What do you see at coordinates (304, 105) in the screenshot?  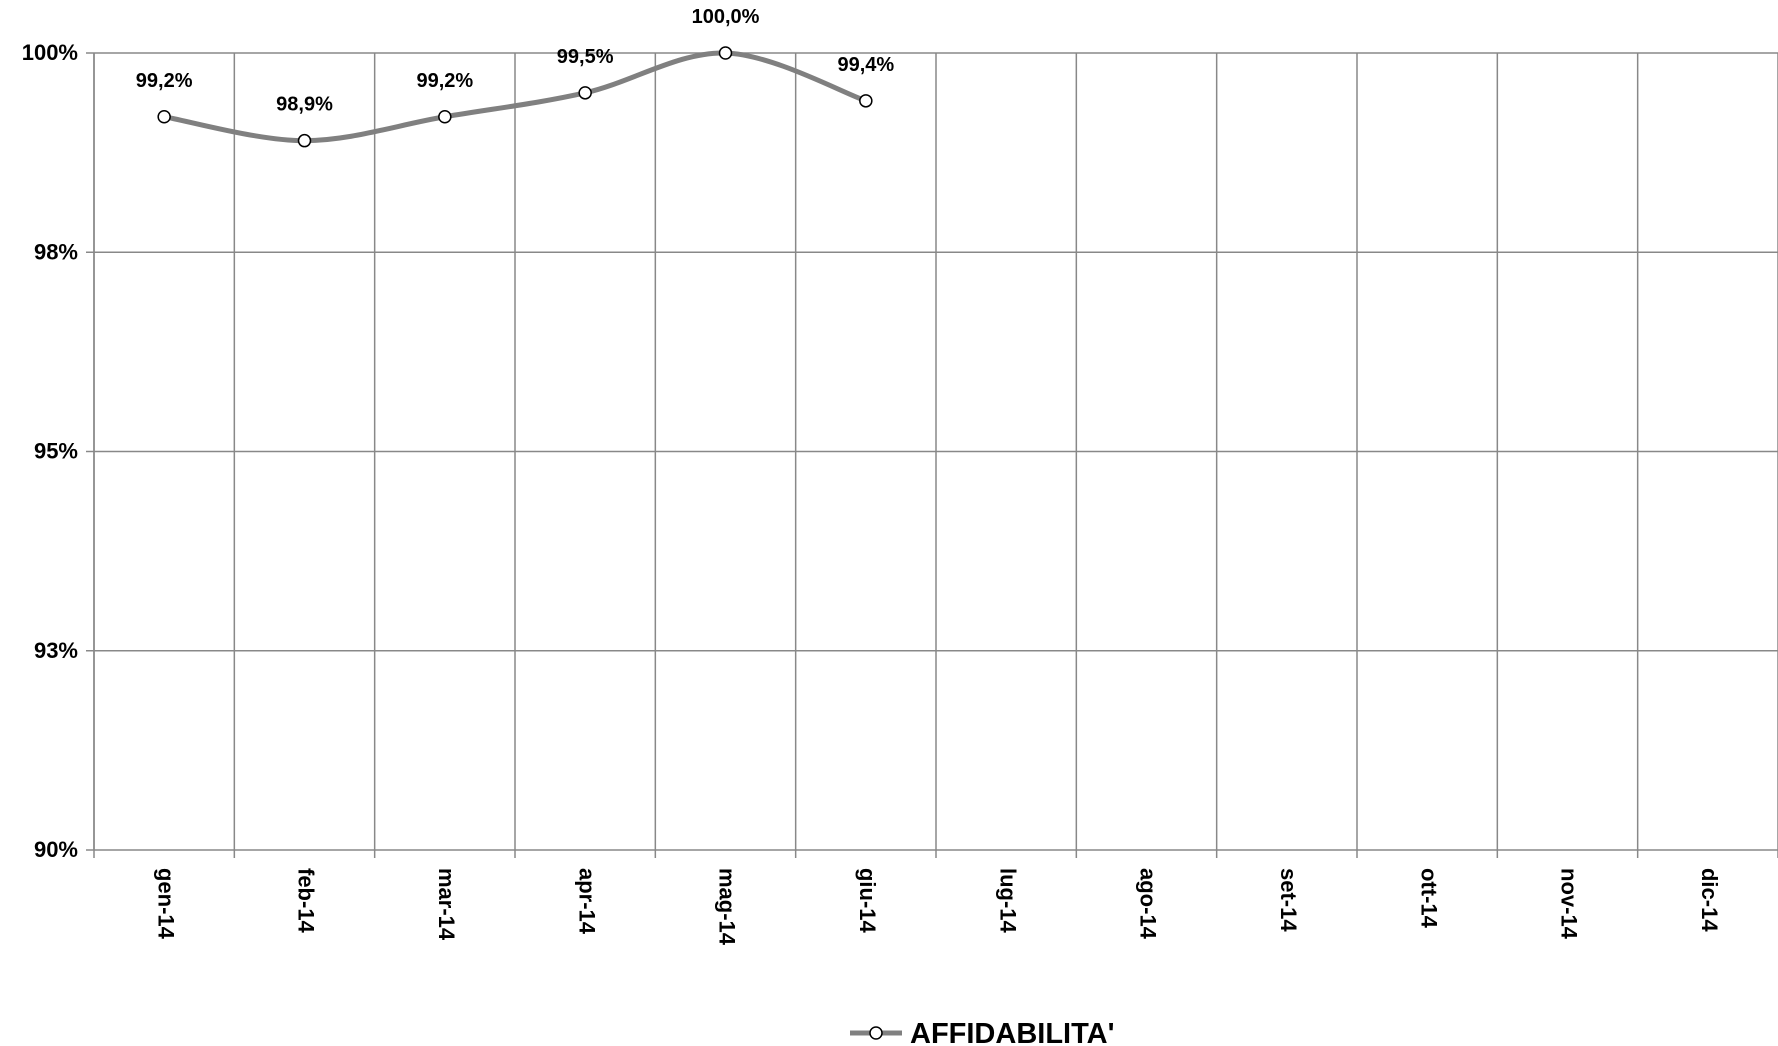 I see `data-label: 98,9%` at bounding box center [304, 105].